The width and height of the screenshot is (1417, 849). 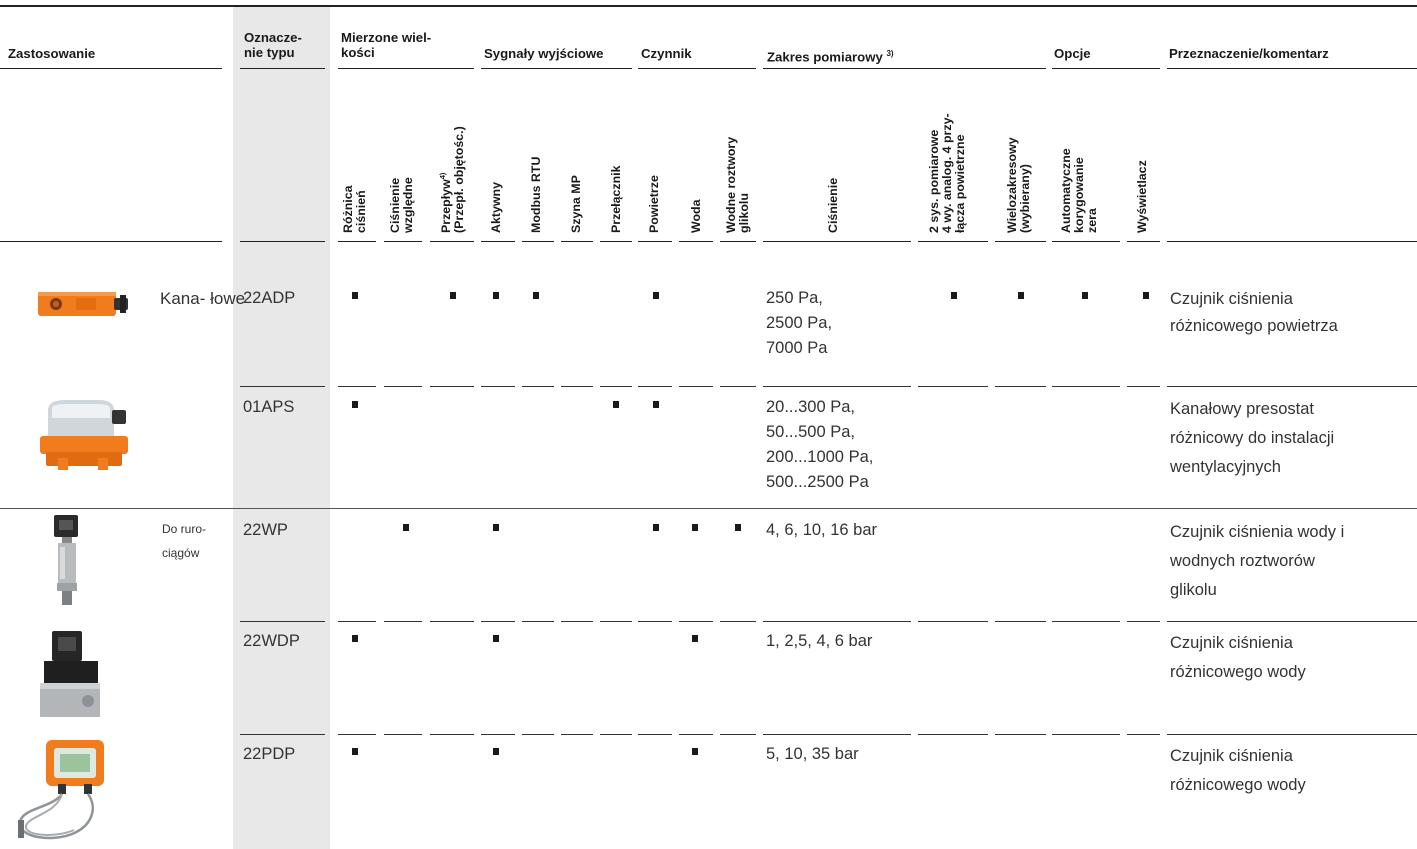 What do you see at coordinates (282, 68) in the screenshot?
I see `underline-oznaczenie` at bounding box center [282, 68].